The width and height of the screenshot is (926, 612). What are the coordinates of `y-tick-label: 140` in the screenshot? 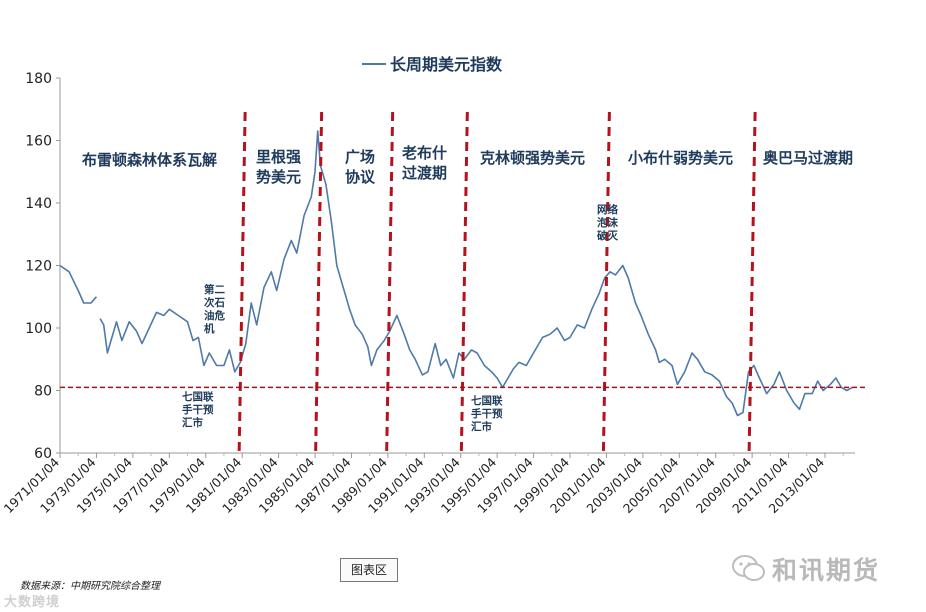 It's located at (38, 204).